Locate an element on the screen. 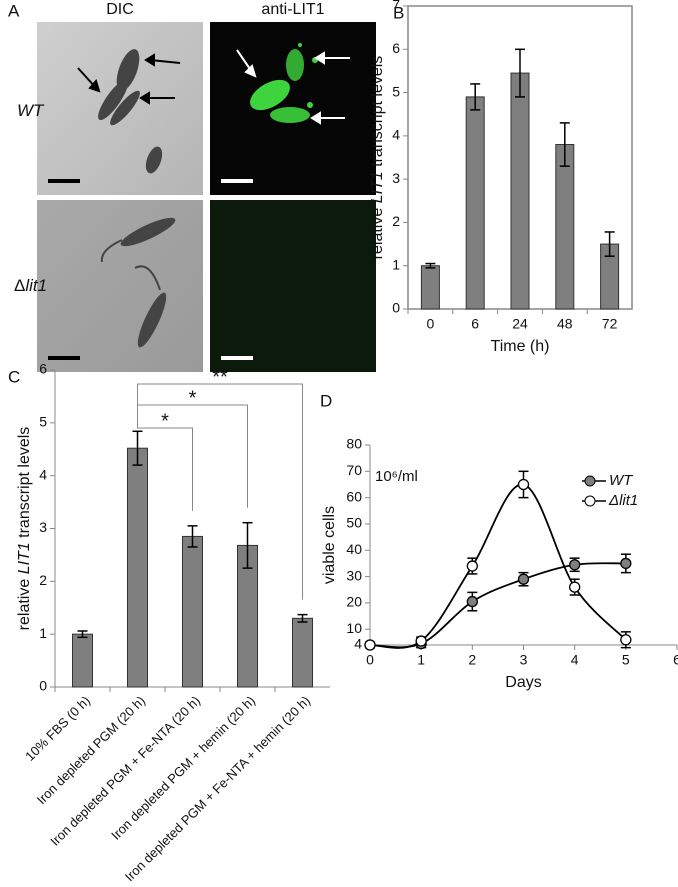 Image resolution: width=678 pixels, height=887 pixels. y-tick-label: 50 is located at coordinates (354, 523).